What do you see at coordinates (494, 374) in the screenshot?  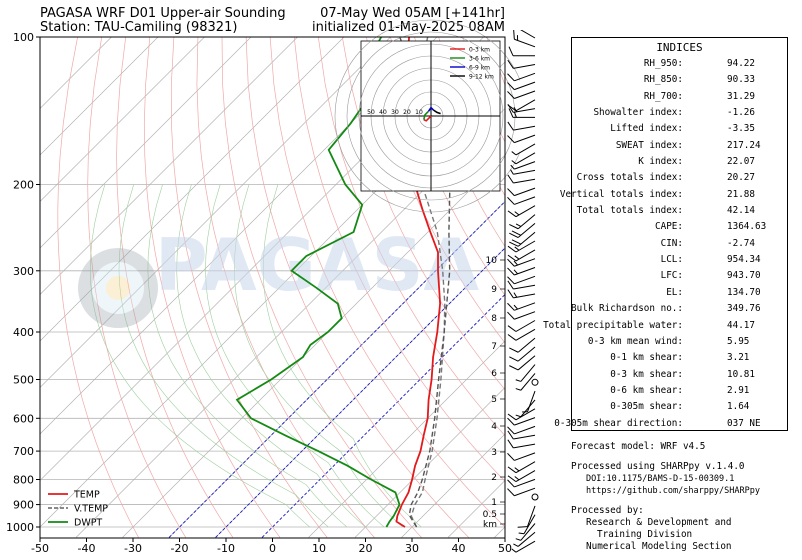 I see `height-label: 6` at bounding box center [494, 374].